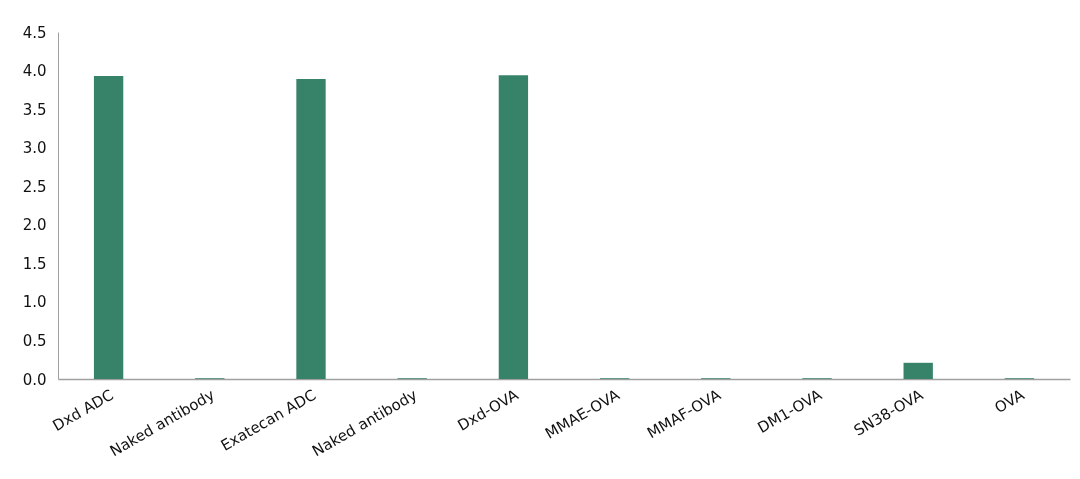 The image size is (1080, 479). What do you see at coordinates (34, 263) in the screenshot?
I see `y-tick-label: 1.5` at bounding box center [34, 263].